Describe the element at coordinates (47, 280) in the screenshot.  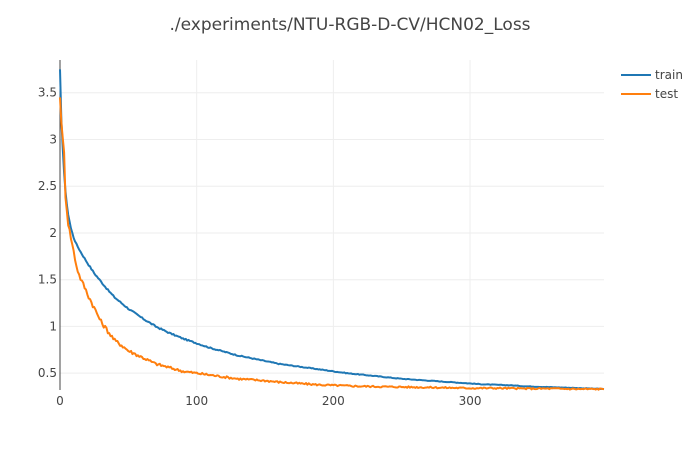
I see `y-tick-label: 1.5` at that location.